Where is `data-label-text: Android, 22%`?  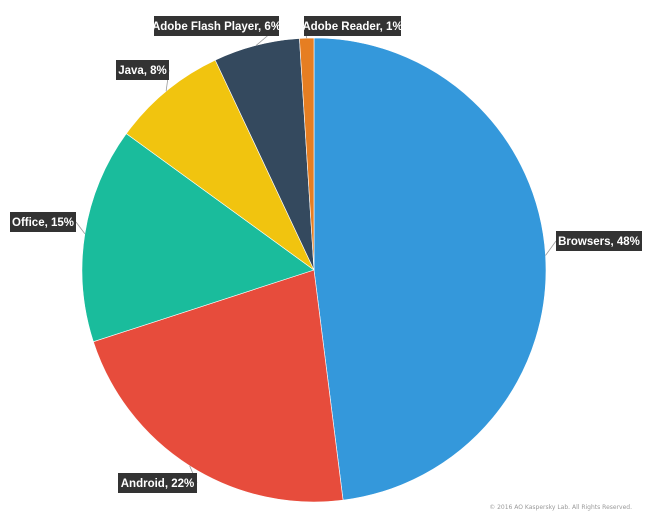 data-label-text: Android, 22% is located at coordinates (157, 484).